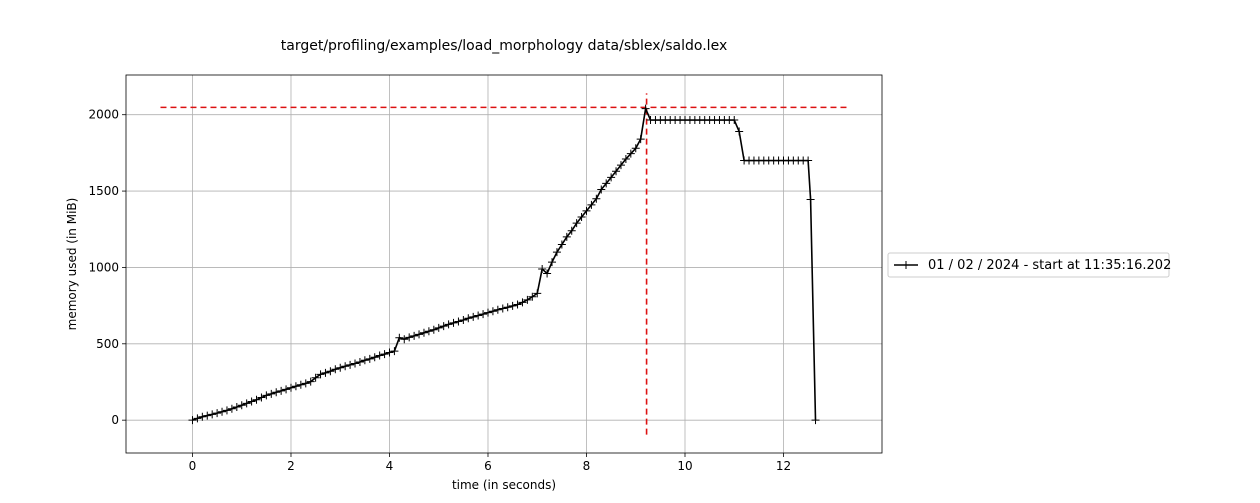 The height and width of the screenshot is (503, 1260). I want to click on y-tick-label: 1000, so click(103, 267).